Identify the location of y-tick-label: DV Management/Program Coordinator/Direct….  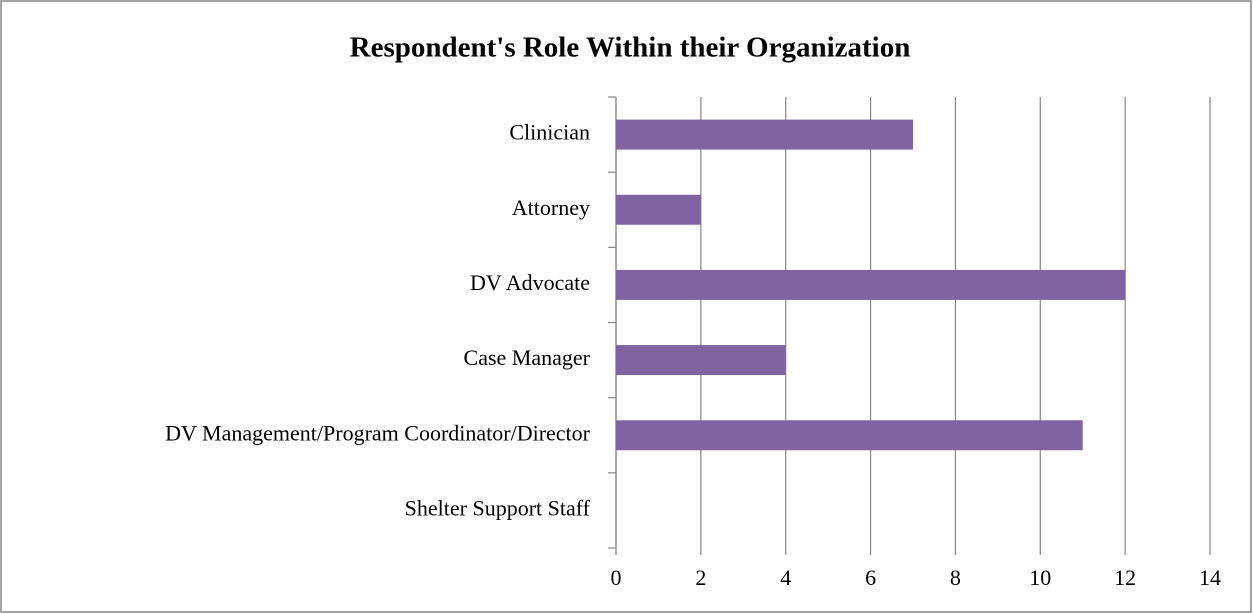
(377, 432).